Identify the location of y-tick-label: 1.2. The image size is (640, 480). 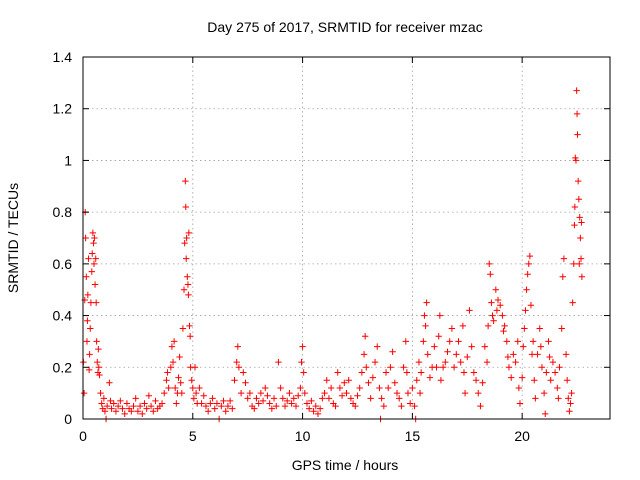
(63, 109).